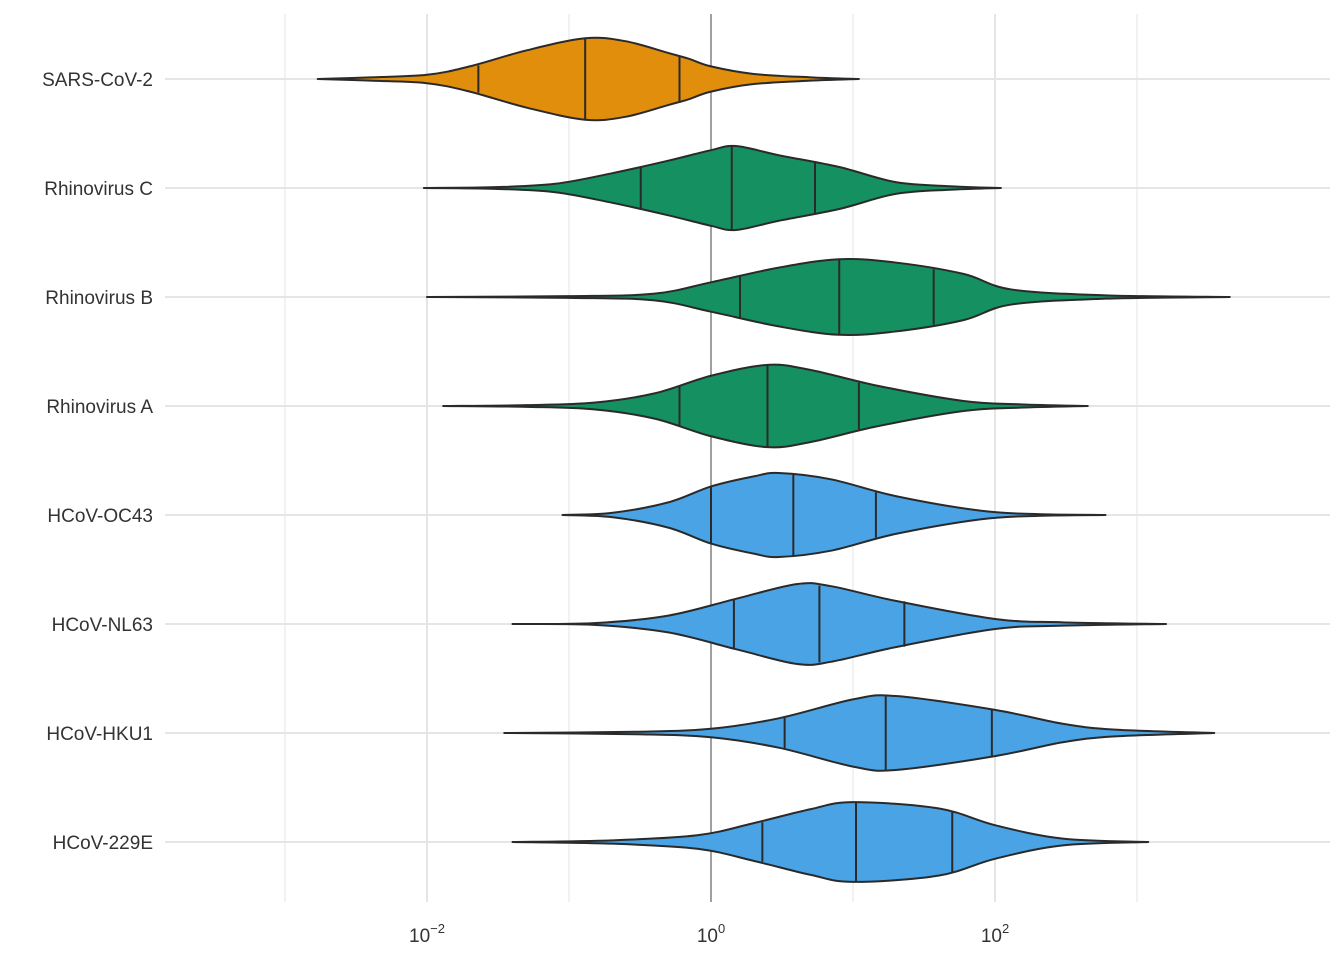 This screenshot has width=1344, height=960. I want to click on category-label: HCoV-HKU1, so click(99, 734).